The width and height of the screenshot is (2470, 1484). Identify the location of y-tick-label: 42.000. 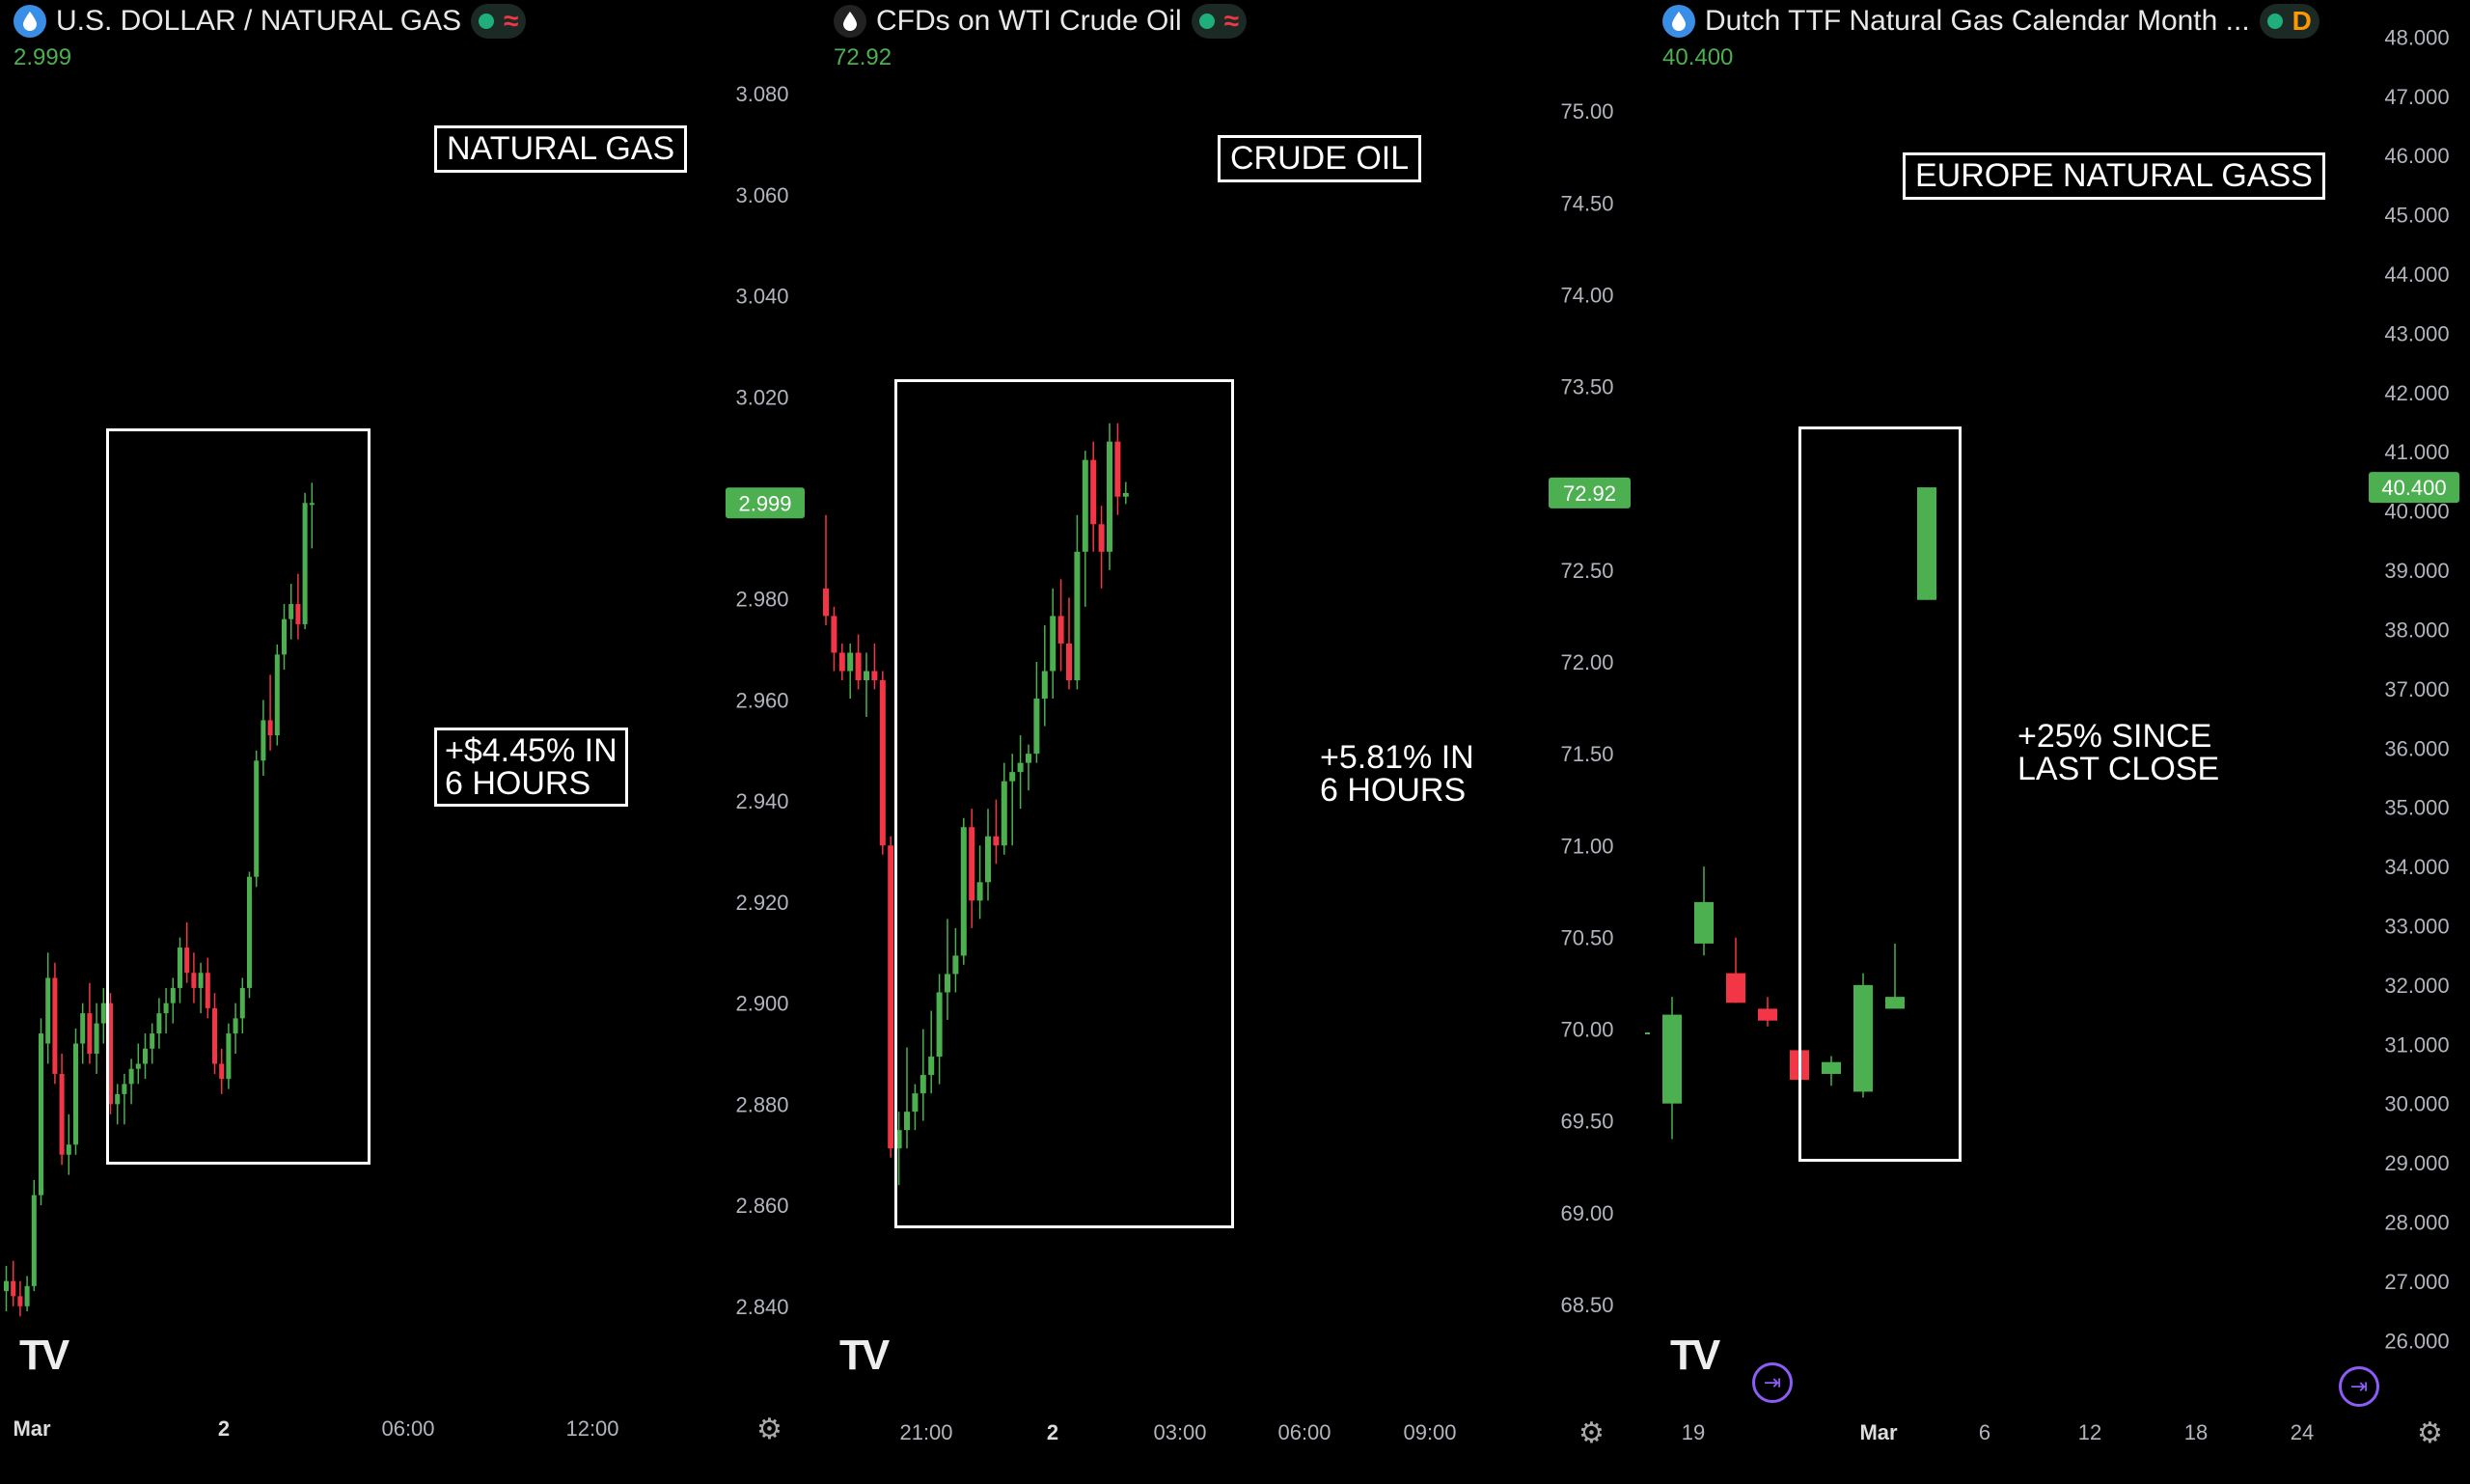
(2416, 393).